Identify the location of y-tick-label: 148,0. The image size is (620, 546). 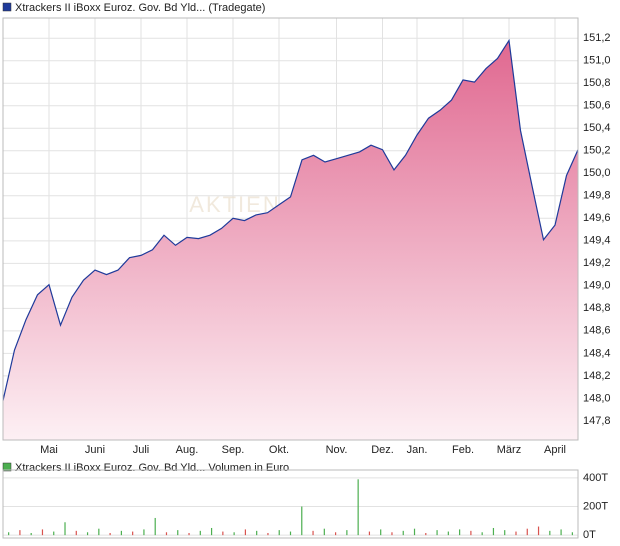
(597, 398).